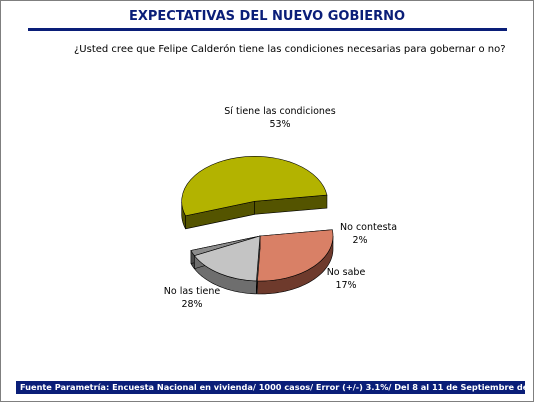  Describe the element at coordinates (346, 272) in the screenshot. I see `slice-label-no-sabe: No sabe` at that location.